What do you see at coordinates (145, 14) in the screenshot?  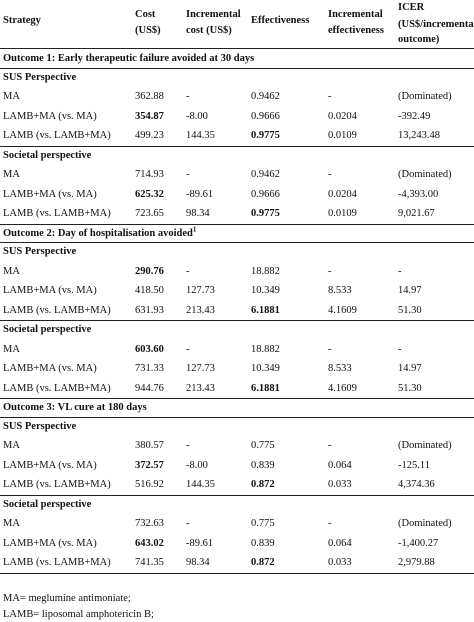 I see `header-cost-line1: Cost` at bounding box center [145, 14].